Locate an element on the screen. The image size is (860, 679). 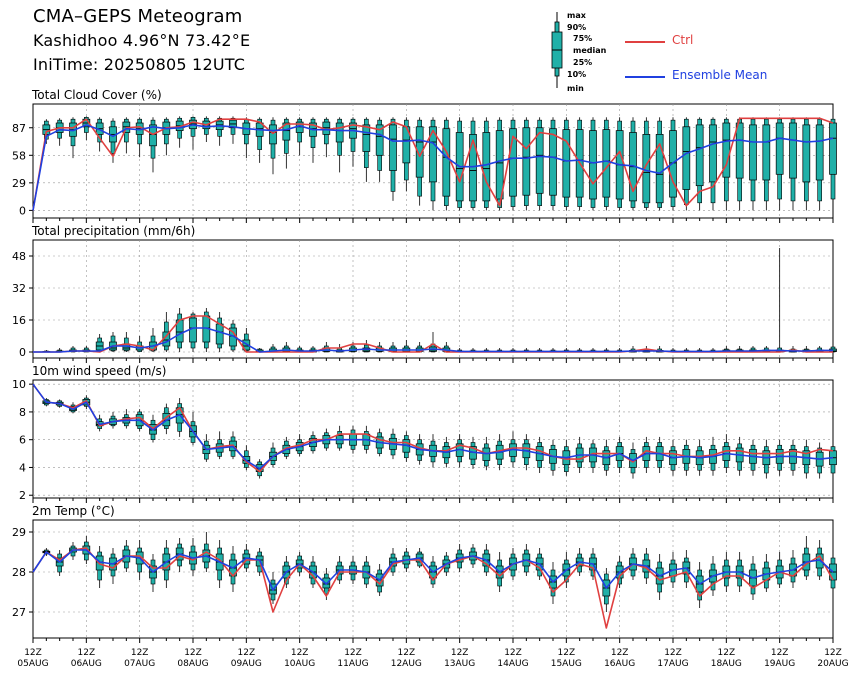
x-date-label: 08AUG is located at coordinates (192, 664).